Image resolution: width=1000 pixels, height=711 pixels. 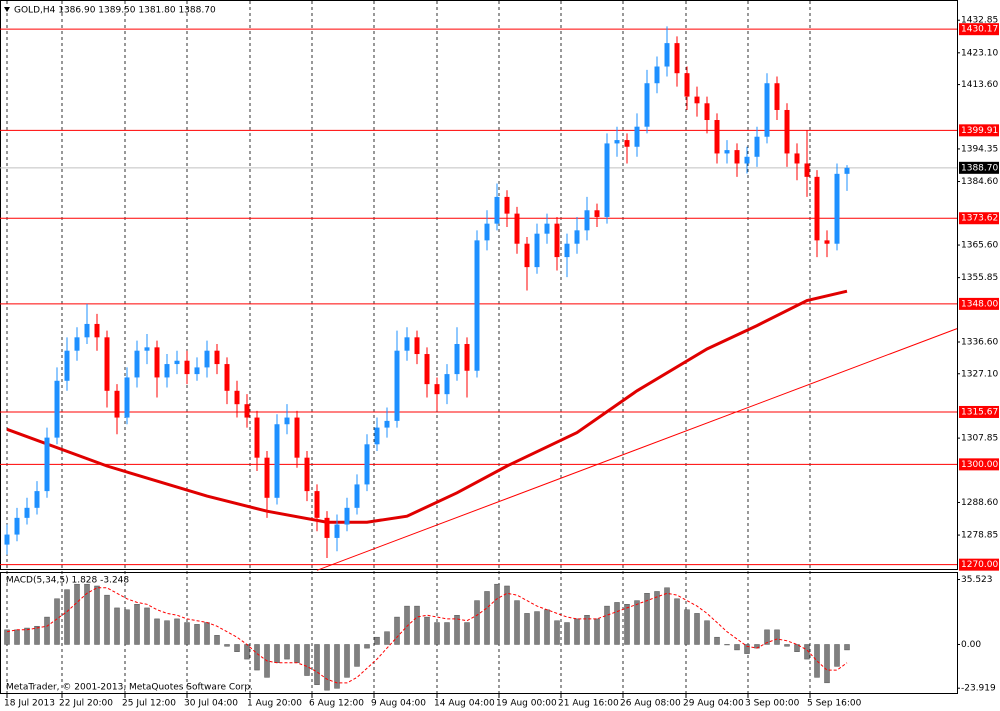 I want to click on y-tick-label: 1413.60, so click(x=979, y=85).